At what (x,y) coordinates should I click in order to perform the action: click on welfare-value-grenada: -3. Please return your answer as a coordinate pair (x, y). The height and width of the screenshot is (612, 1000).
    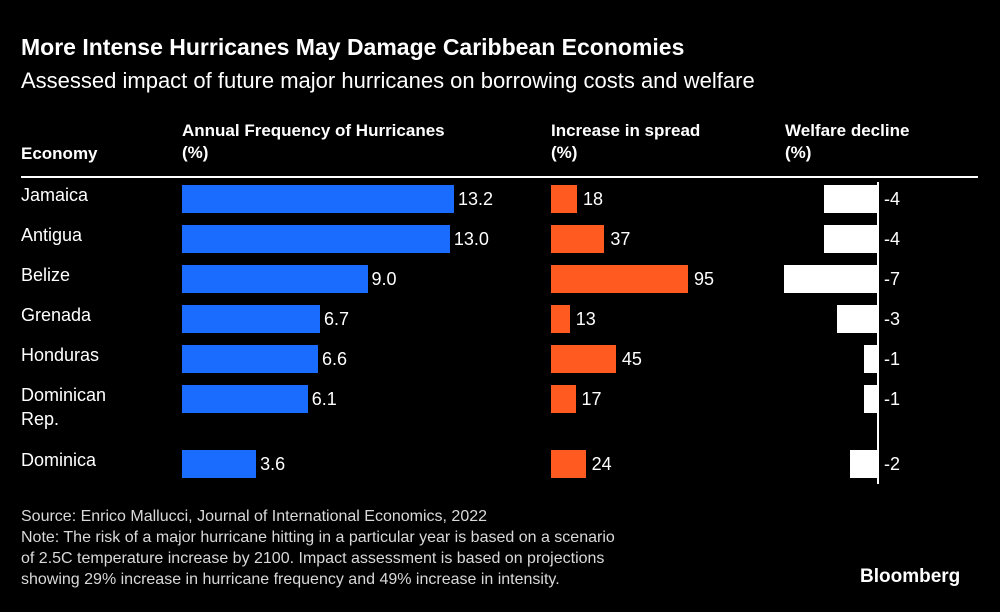
    Looking at the image, I should click on (892, 319).